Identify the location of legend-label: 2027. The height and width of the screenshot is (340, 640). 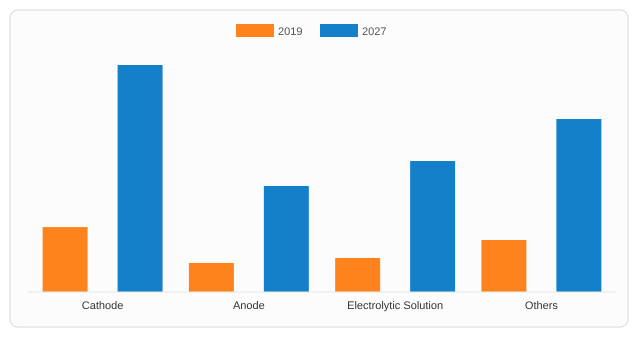
(374, 32).